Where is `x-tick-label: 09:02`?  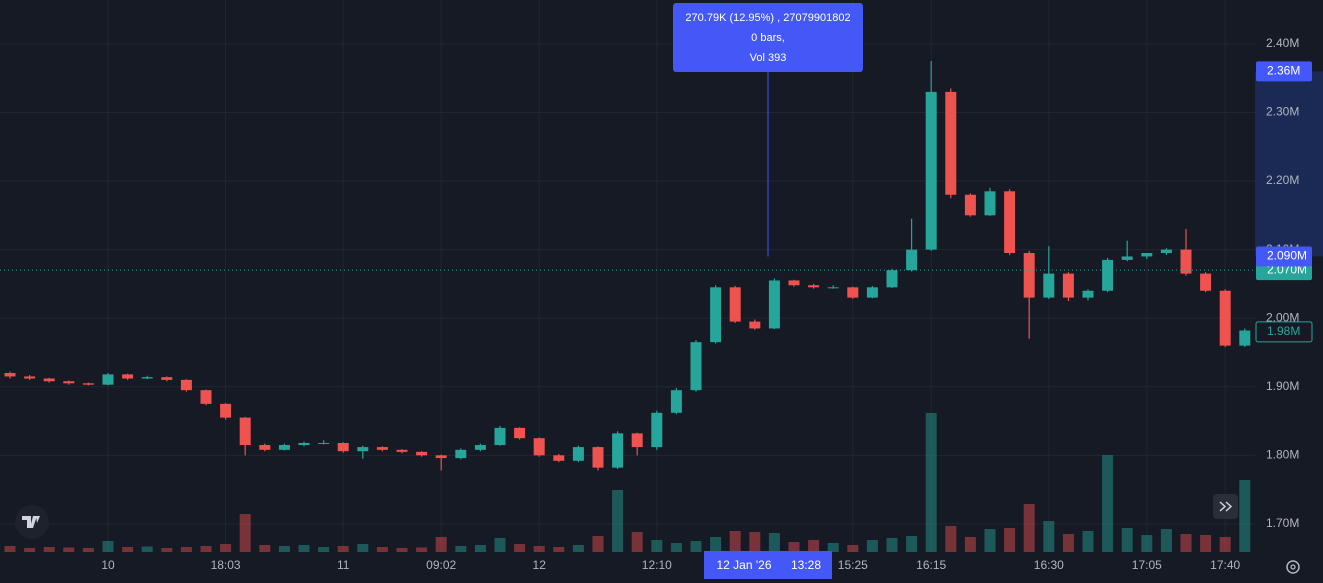 x-tick-label: 09:02 is located at coordinates (441, 565).